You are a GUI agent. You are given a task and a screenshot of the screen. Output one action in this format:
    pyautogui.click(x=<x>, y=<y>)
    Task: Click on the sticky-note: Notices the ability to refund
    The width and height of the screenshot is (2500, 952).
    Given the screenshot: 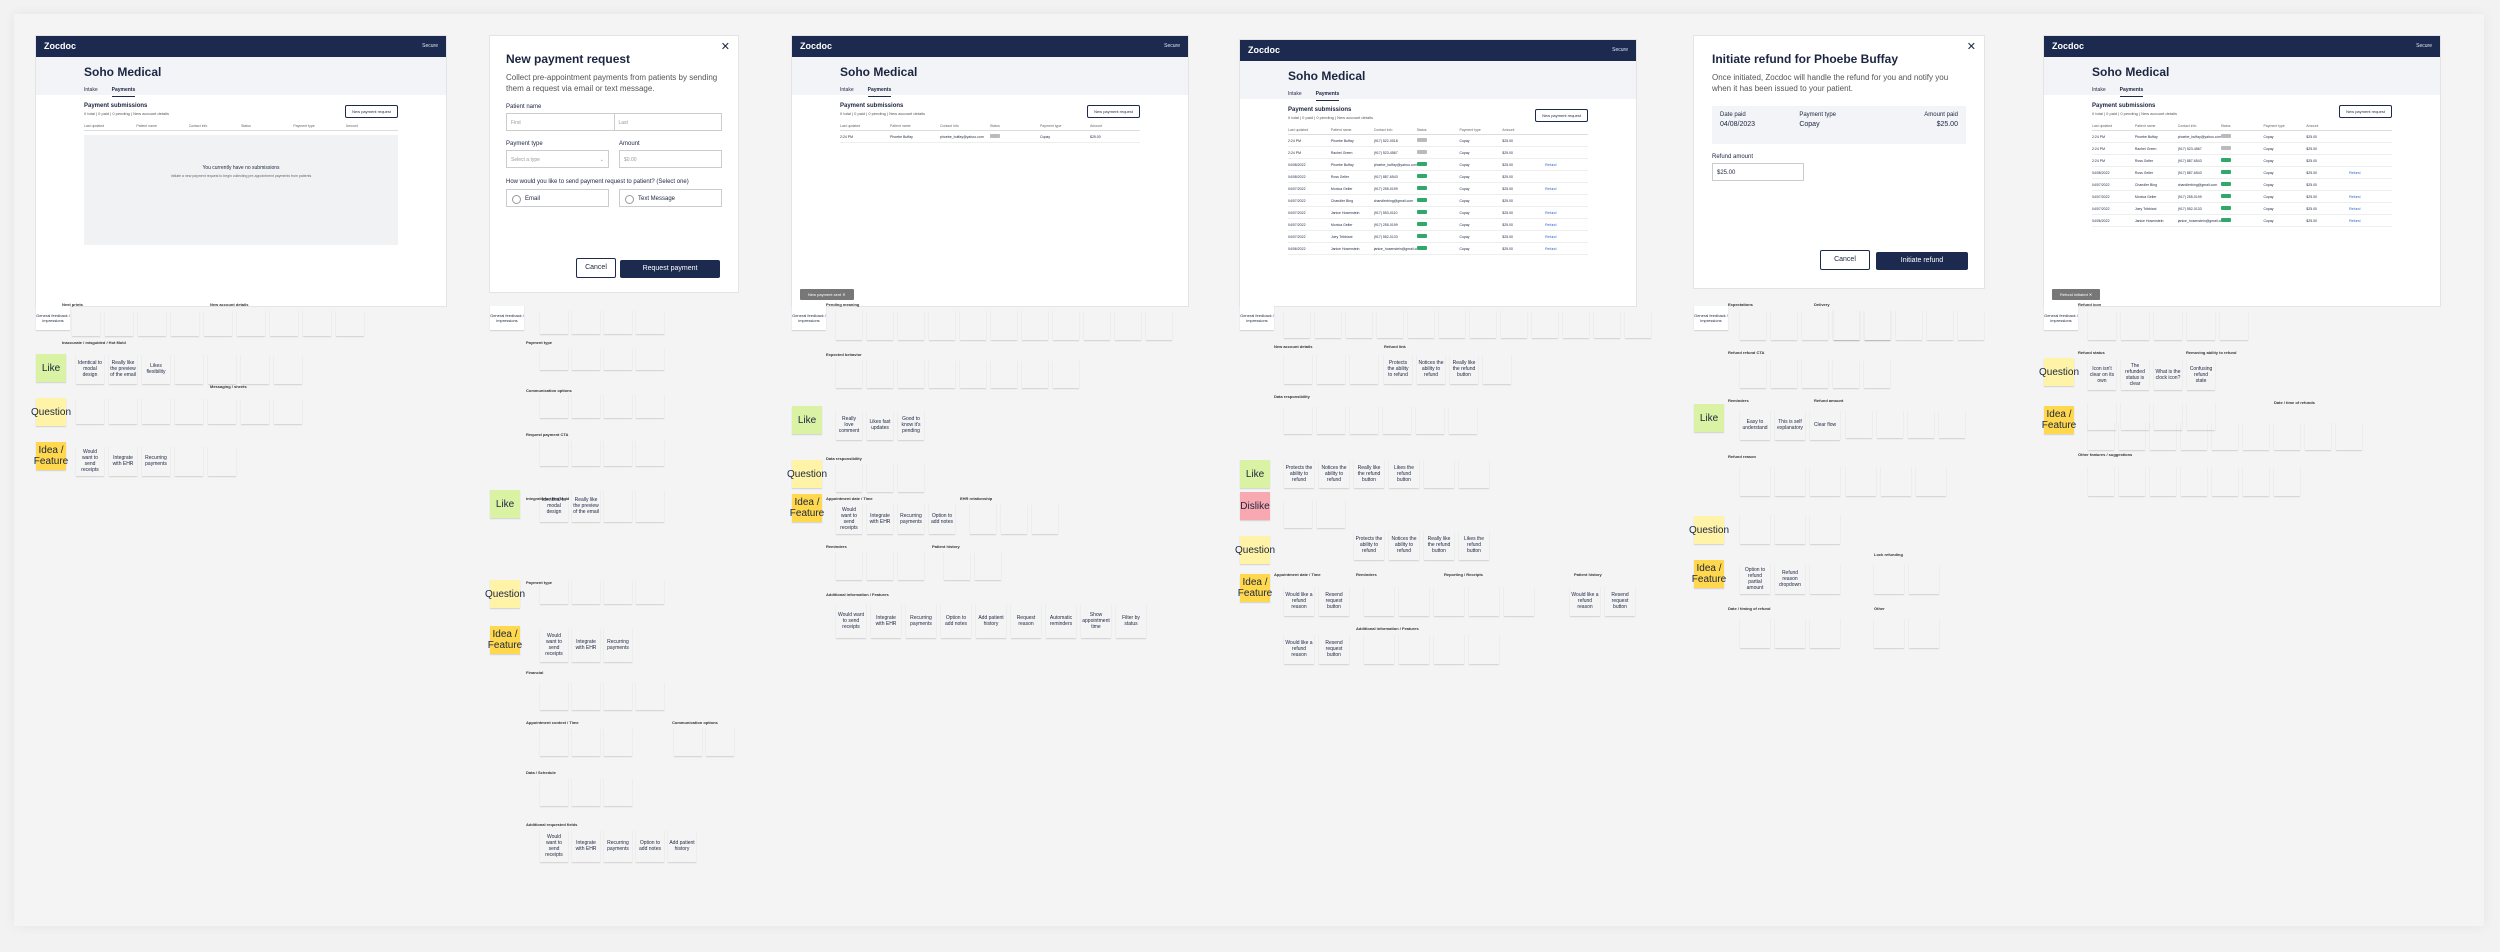 What is the action you would take?
    pyautogui.click(x=1431, y=369)
    